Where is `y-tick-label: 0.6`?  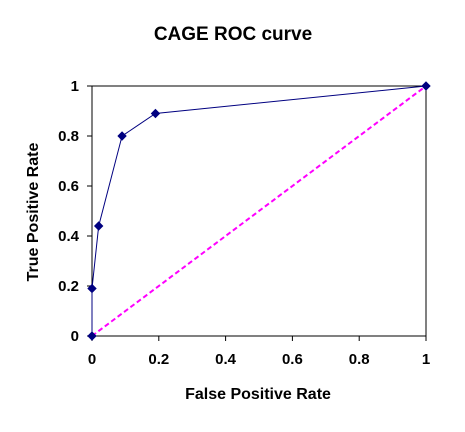
y-tick-label: 0.6 is located at coordinates (68, 186).